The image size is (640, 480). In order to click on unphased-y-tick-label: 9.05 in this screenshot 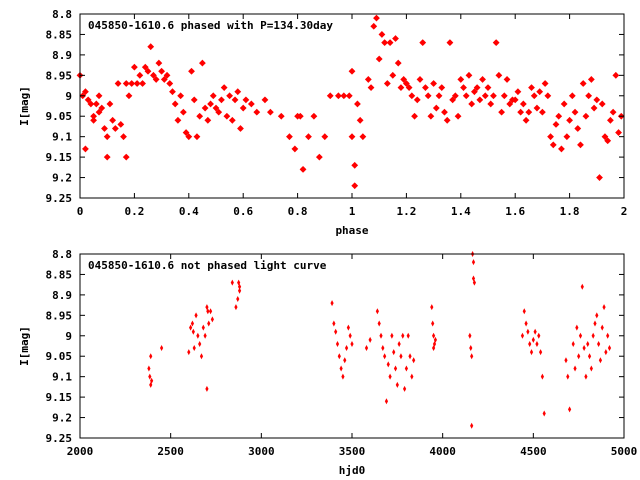, I will do `click(59, 356)`.